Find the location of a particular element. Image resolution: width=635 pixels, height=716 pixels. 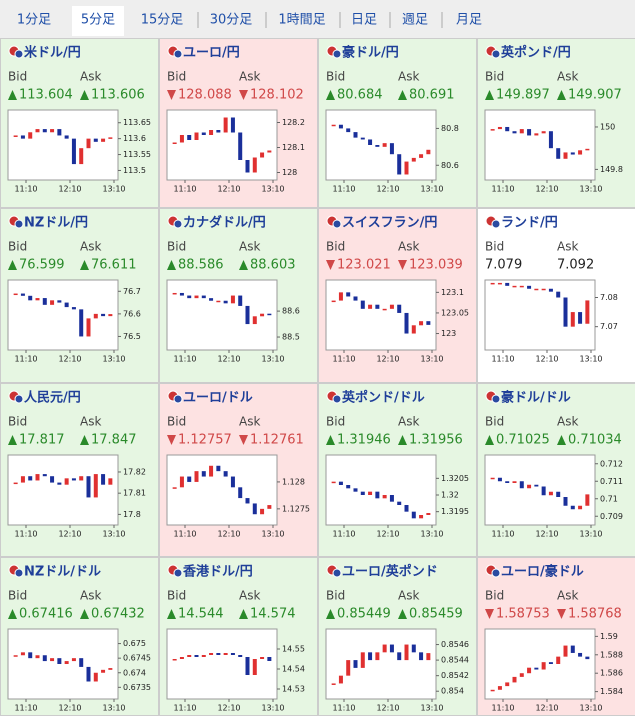

pair-title: ユーロ/豪ドル is located at coordinates (542, 572).